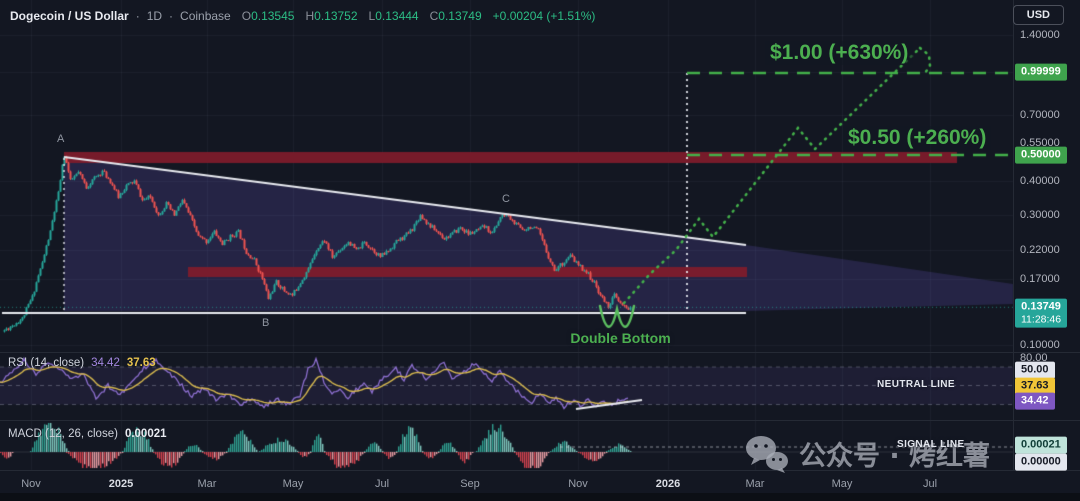 The height and width of the screenshot is (501, 1080). What do you see at coordinates (1041, 313) in the screenshot?
I see `price-axis-badge: 0.13749 11:28:46` at bounding box center [1041, 313].